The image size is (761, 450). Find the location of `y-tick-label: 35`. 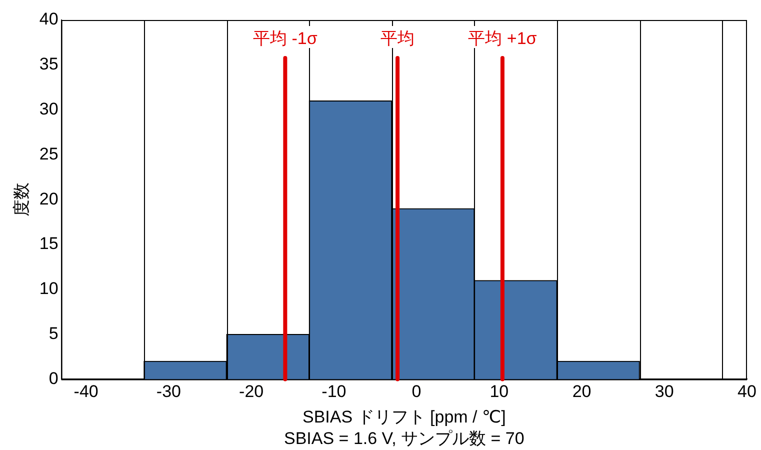

y-tick-label: 35 is located at coordinates (48, 64).